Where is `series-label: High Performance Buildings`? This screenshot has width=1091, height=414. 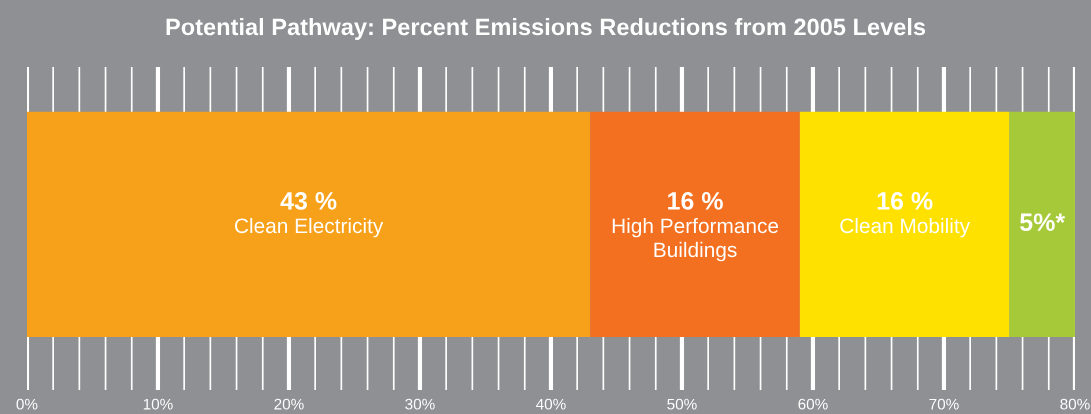 series-label: High Performance Buildings is located at coordinates (695, 239).